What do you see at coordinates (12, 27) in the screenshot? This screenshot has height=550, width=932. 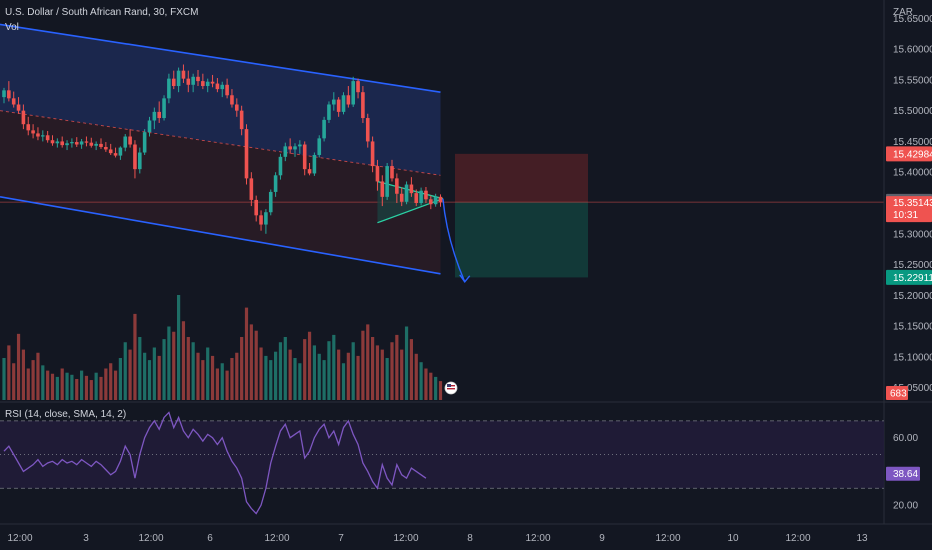 I see `volume-label: Vol` at bounding box center [12, 27].